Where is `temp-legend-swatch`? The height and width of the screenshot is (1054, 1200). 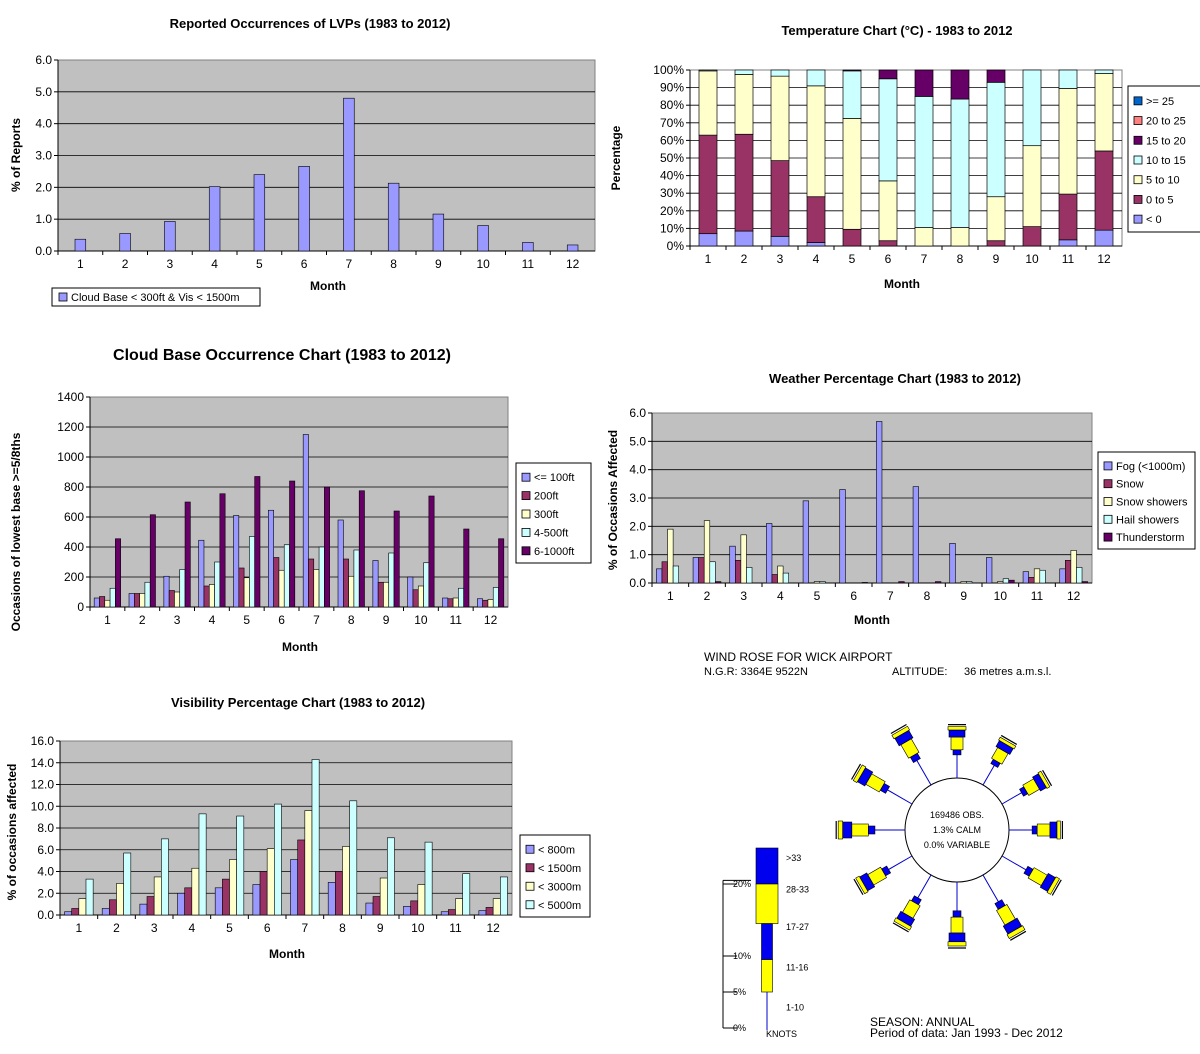
temp-legend-swatch is located at coordinates (1138, 101).